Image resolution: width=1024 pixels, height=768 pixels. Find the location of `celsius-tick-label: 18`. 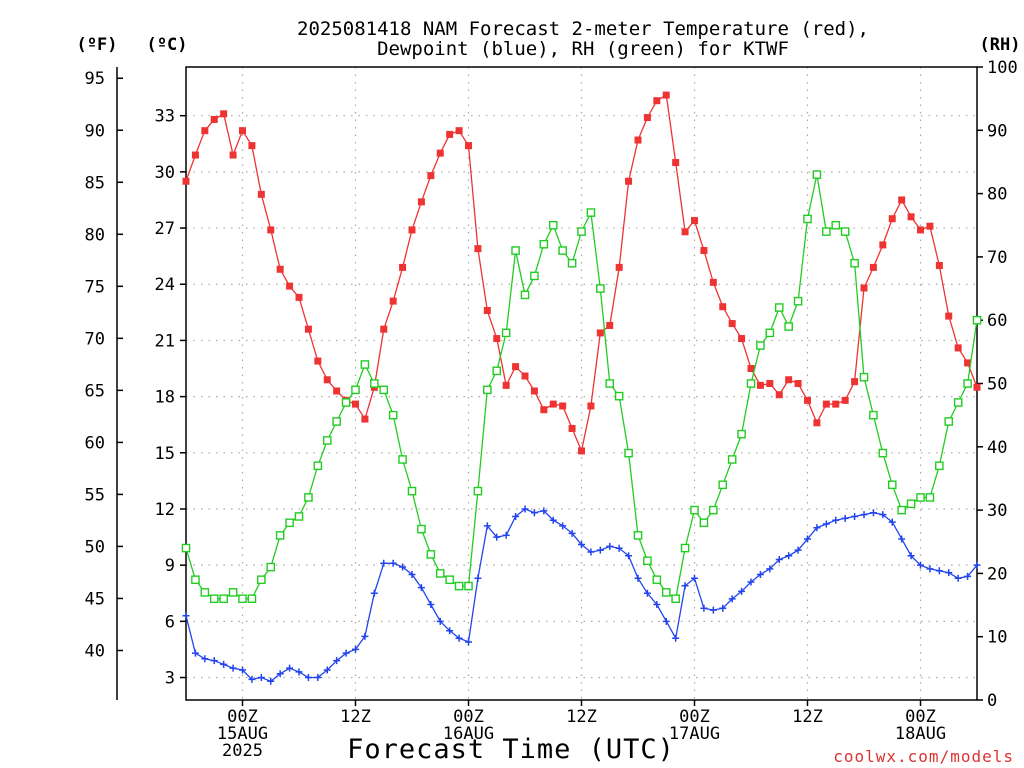

celsius-tick-label: 18 is located at coordinates (165, 398).